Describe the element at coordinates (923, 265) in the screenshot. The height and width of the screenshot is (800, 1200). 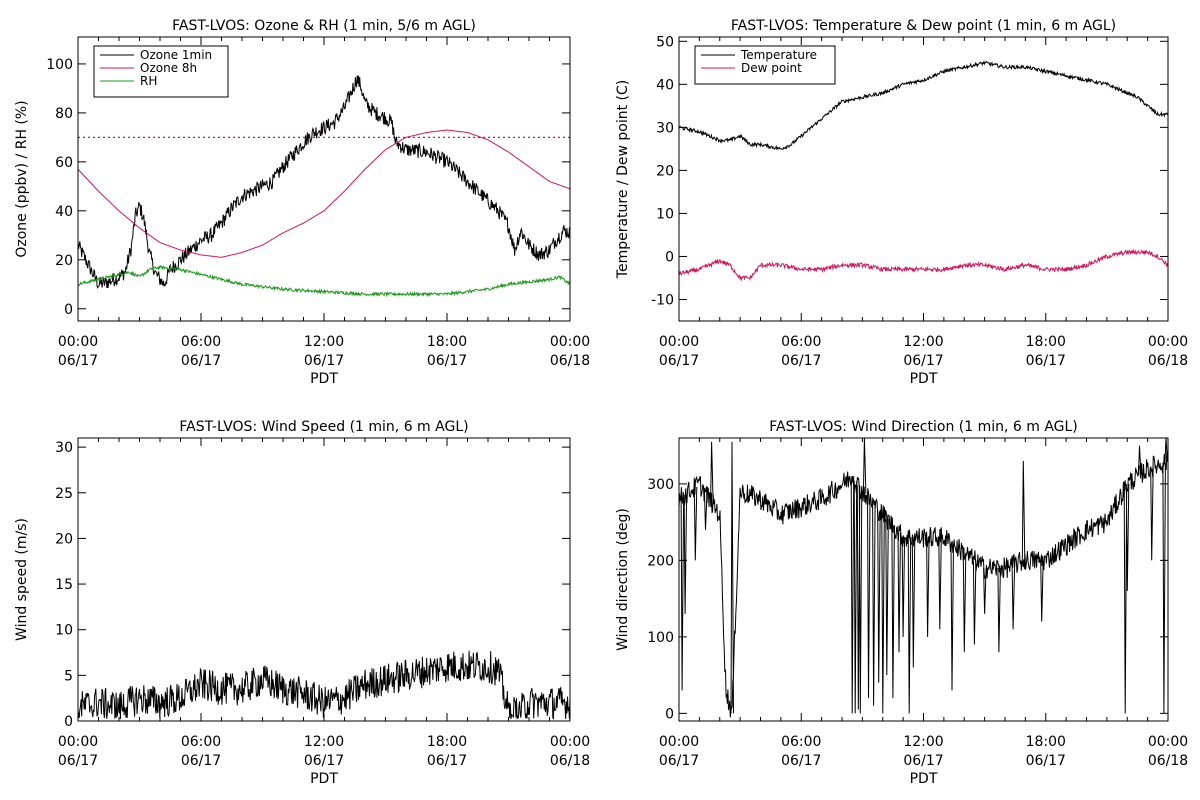
I see `series-dew-point` at that location.